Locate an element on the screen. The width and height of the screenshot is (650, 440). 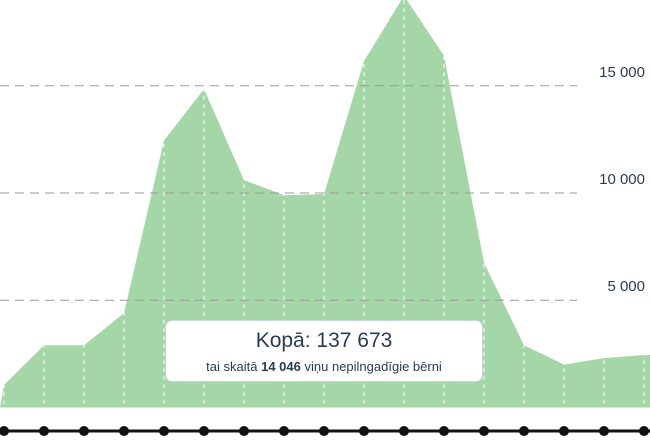
y-tick-label: 15 000 is located at coordinates (622, 72).